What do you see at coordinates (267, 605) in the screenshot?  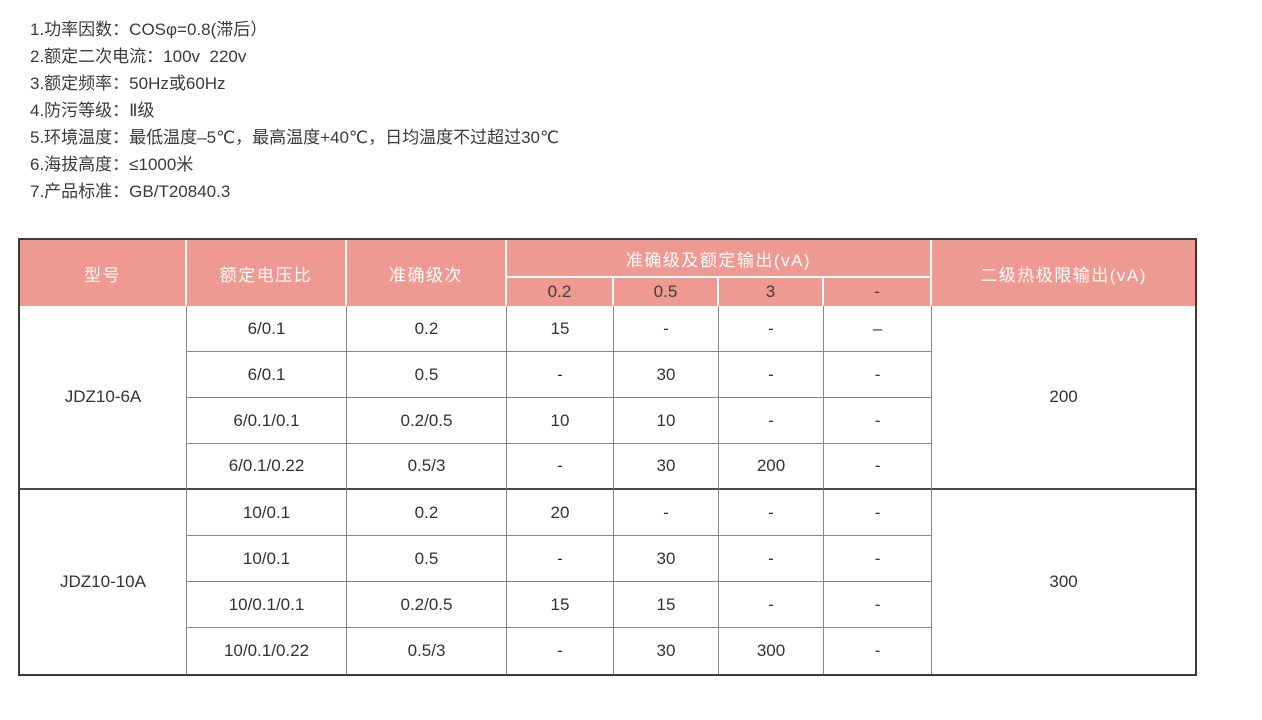 I see `cell-ratio: 10/0.1/0.1` at bounding box center [267, 605].